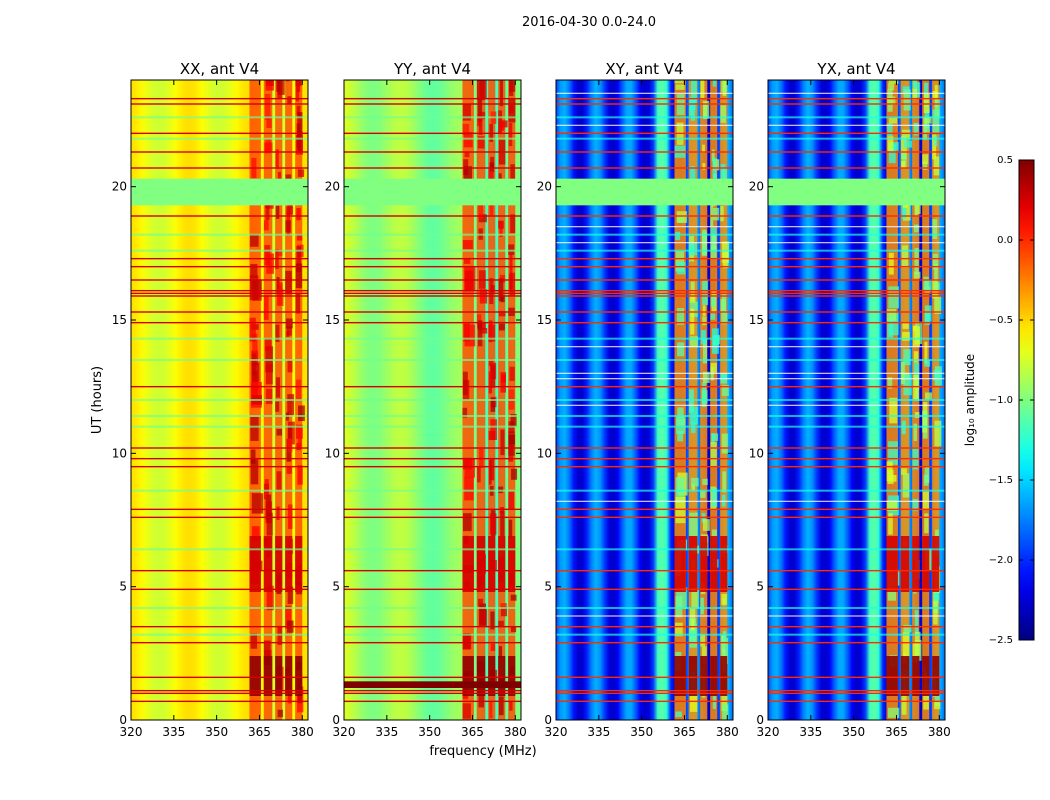  I want to click on x-tick-label: 320, so click(131, 732).